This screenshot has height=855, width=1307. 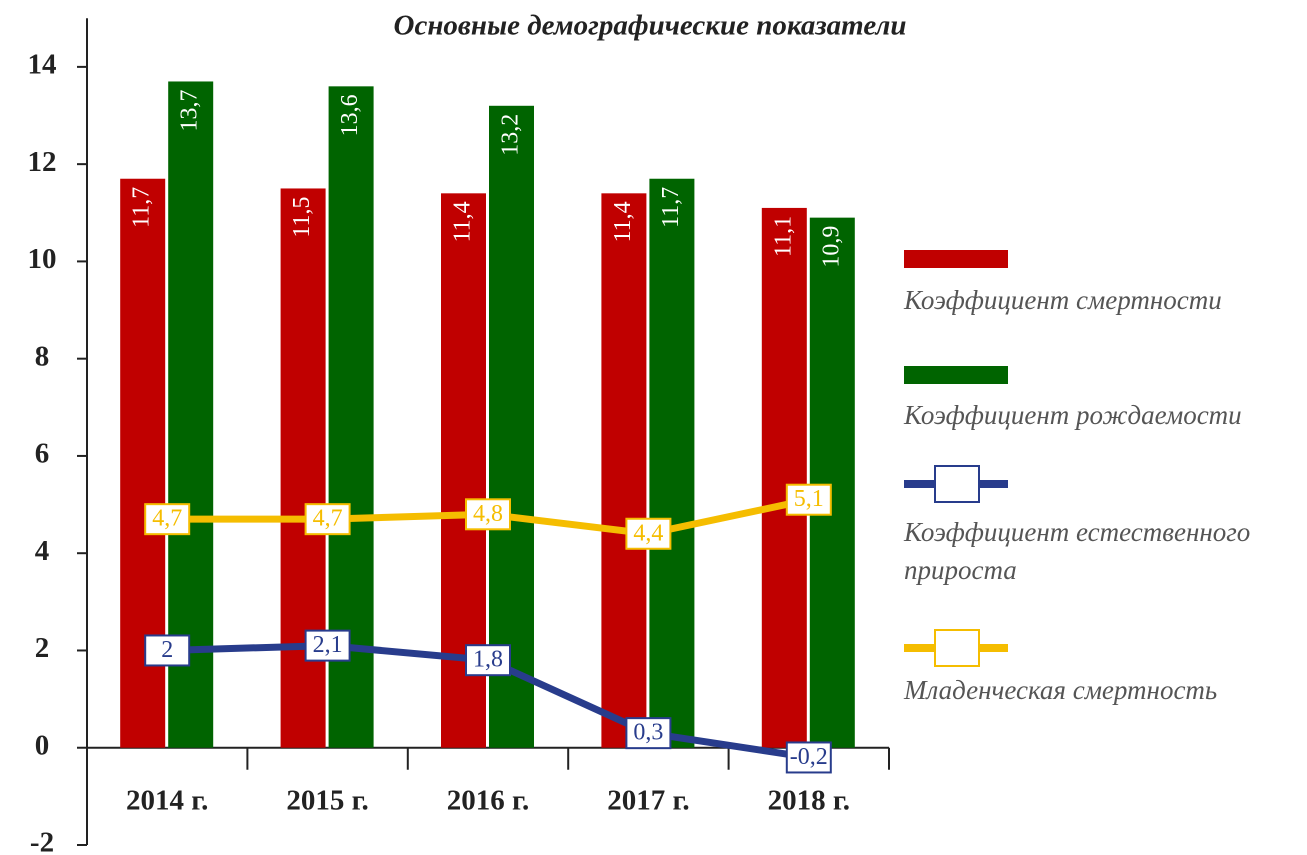 I want to click on y-tick-label: -2, so click(x=42, y=841).